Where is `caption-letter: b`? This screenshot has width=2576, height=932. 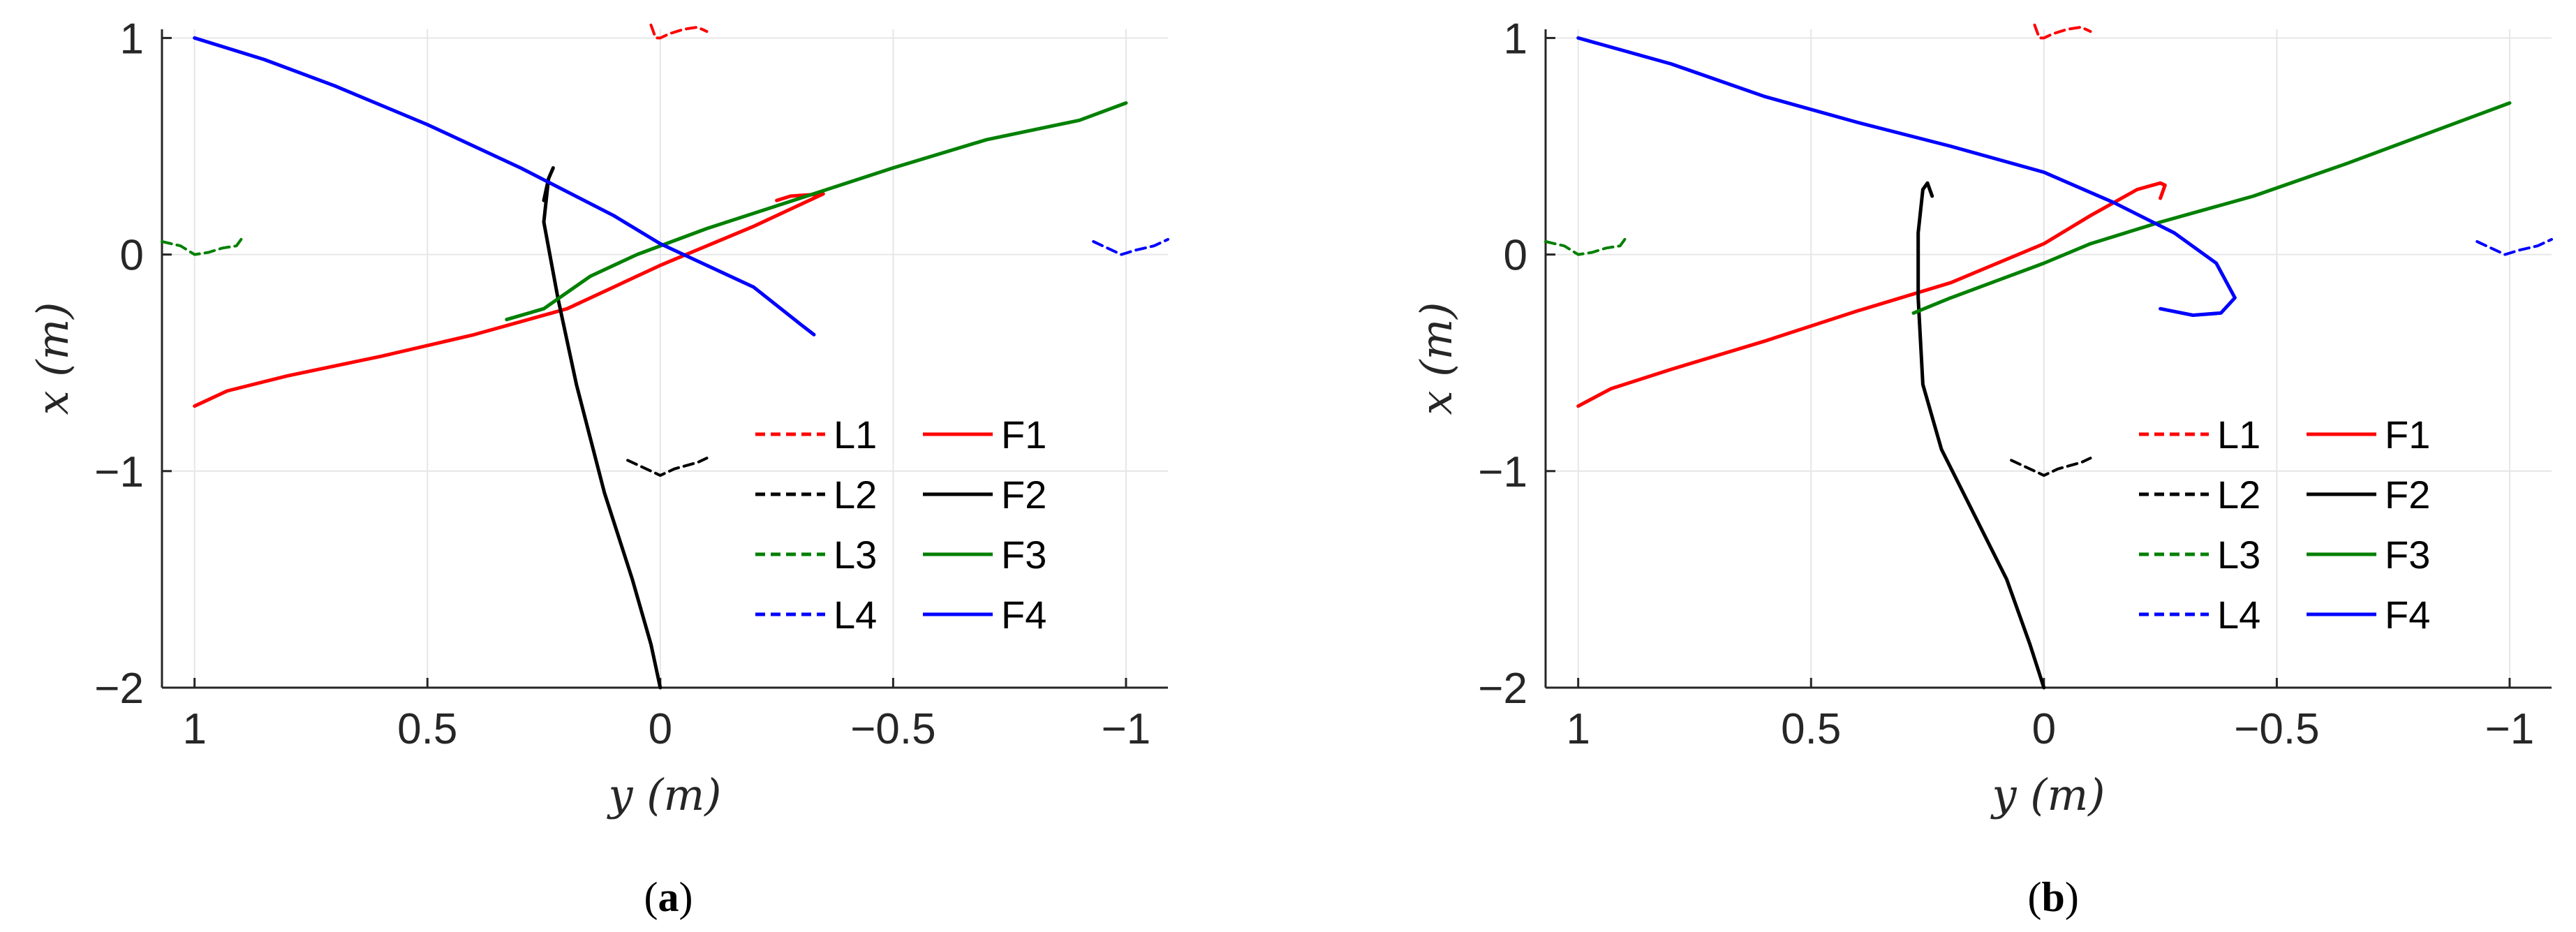 caption-letter: b is located at coordinates (2052, 897).